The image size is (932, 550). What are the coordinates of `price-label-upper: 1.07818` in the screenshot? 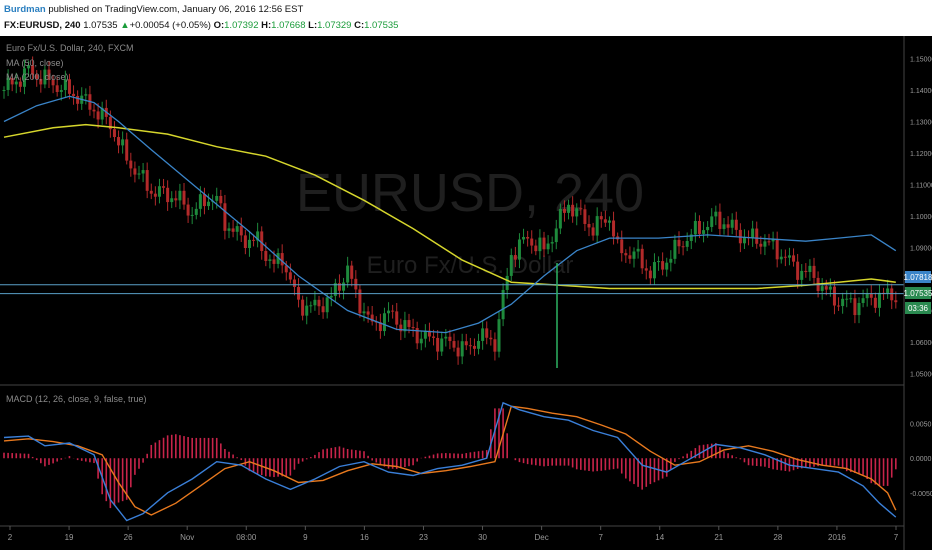 It's located at (918, 277).